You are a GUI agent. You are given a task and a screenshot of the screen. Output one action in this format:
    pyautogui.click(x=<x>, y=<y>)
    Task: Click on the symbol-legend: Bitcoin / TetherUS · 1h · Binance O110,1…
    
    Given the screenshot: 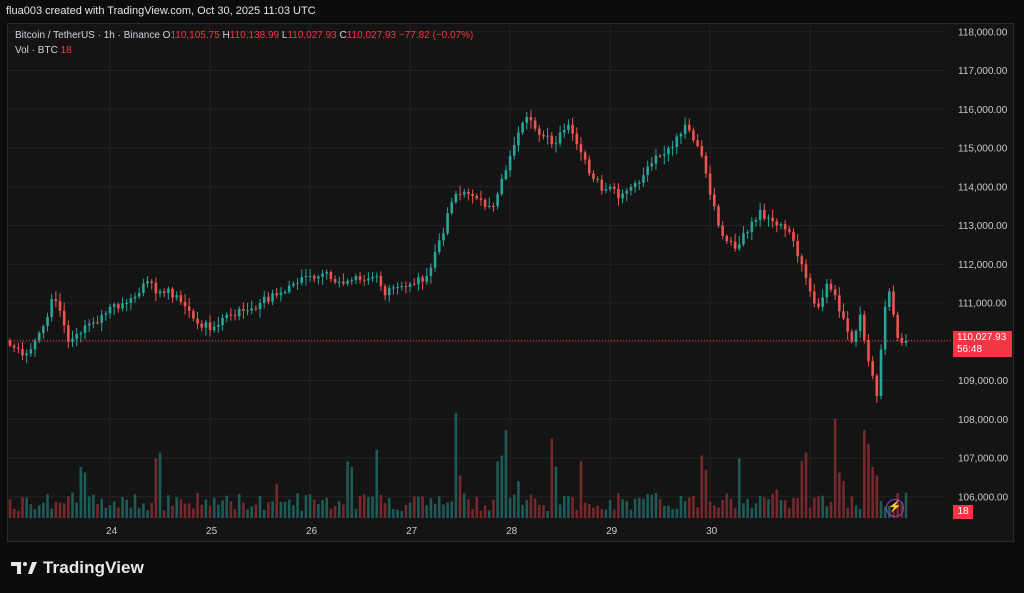 What is the action you would take?
    pyautogui.click(x=244, y=35)
    